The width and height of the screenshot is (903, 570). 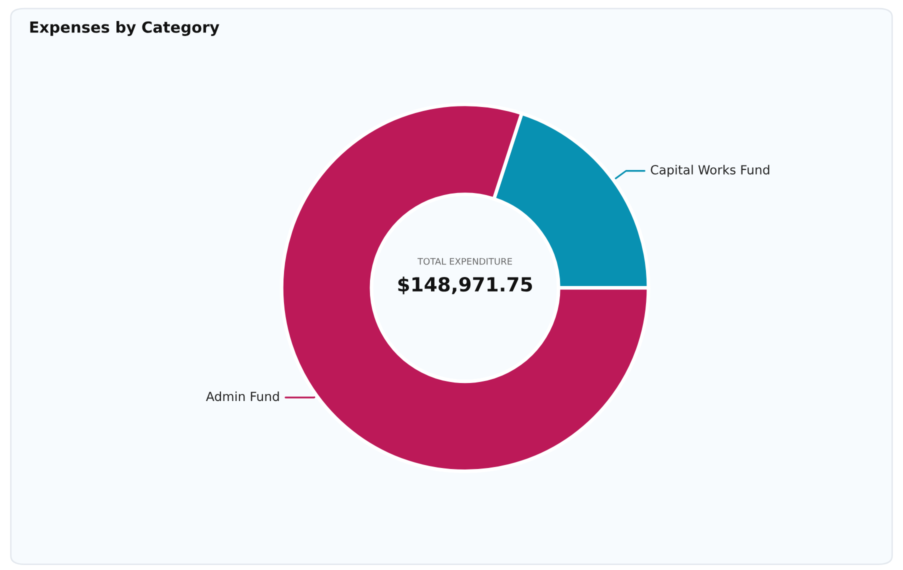 What do you see at coordinates (242, 396) in the screenshot?
I see `slice-label: Admin Fund` at bounding box center [242, 396].